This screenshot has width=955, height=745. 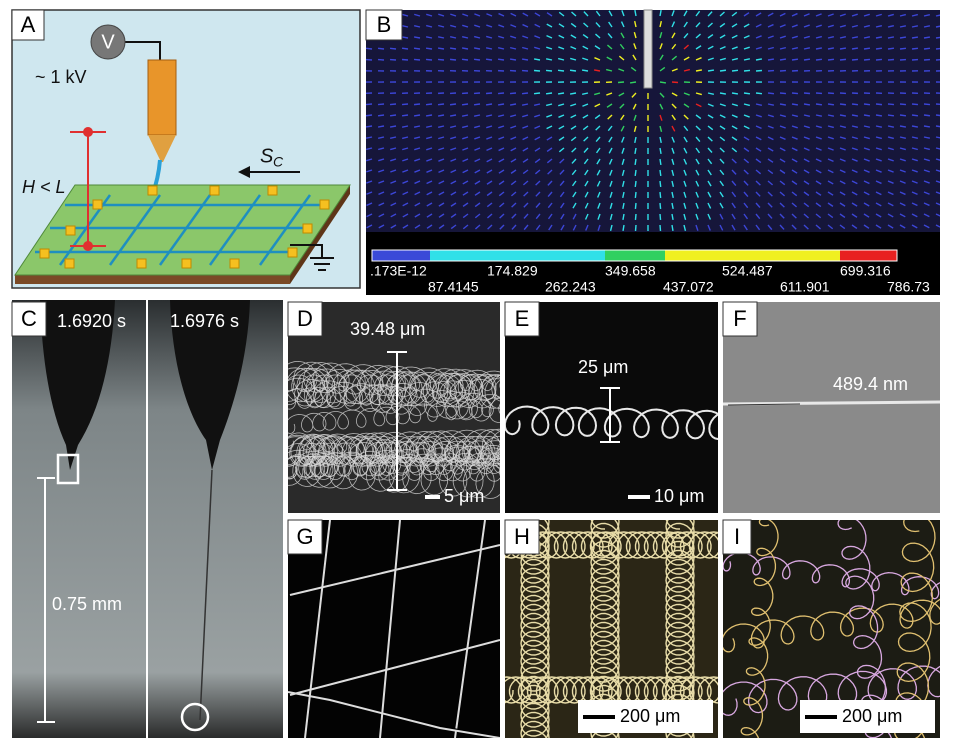 What do you see at coordinates (204, 321) in the screenshot?
I see `time-label: 1.6976 s` at bounding box center [204, 321].